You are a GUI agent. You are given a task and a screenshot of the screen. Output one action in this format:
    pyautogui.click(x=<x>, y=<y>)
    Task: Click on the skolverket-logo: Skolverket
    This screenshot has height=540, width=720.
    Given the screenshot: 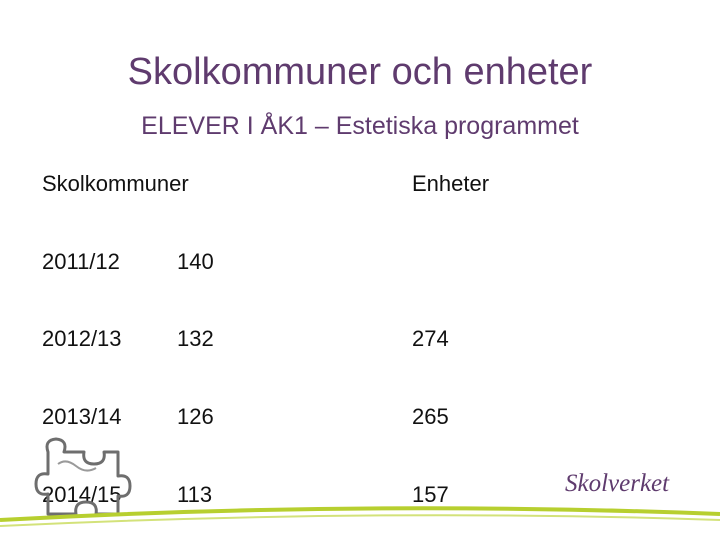 What is the action you would take?
    pyautogui.click(x=617, y=483)
    